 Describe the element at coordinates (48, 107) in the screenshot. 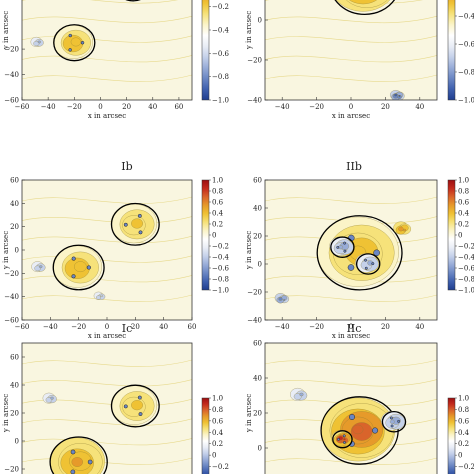

I see `x-tick-label: −40` at that location.